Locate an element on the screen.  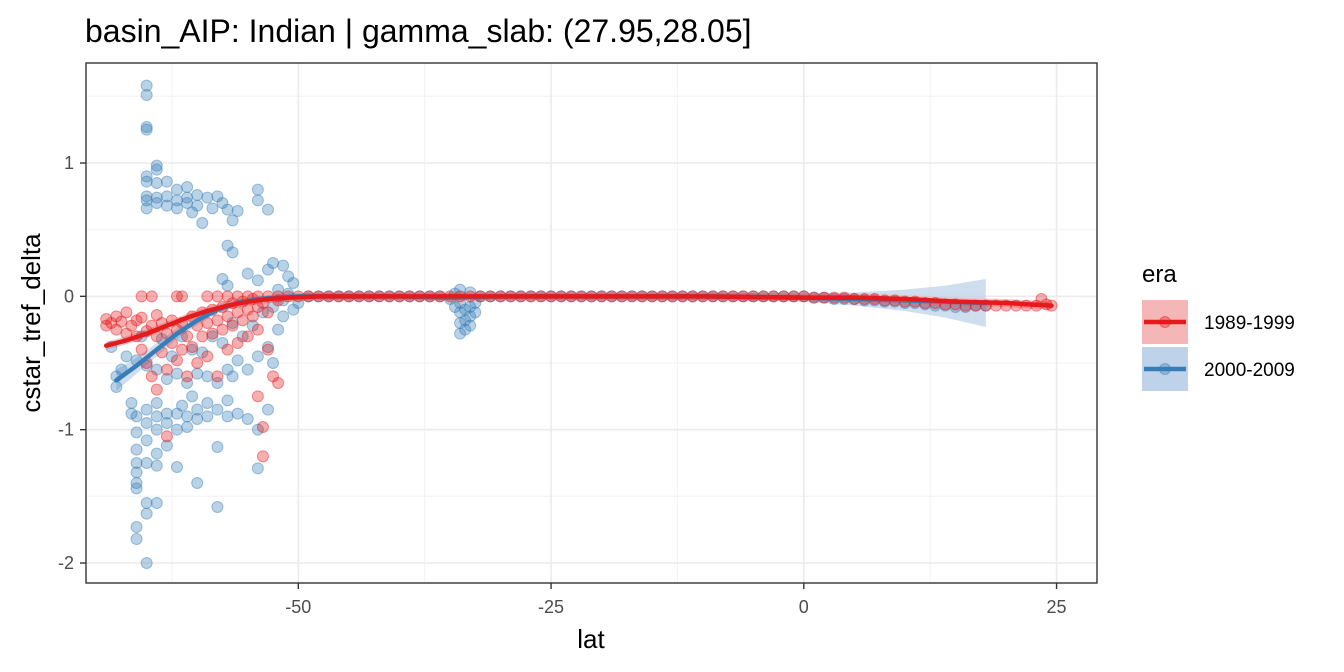
trend-line is located at coordinates (578, 321).